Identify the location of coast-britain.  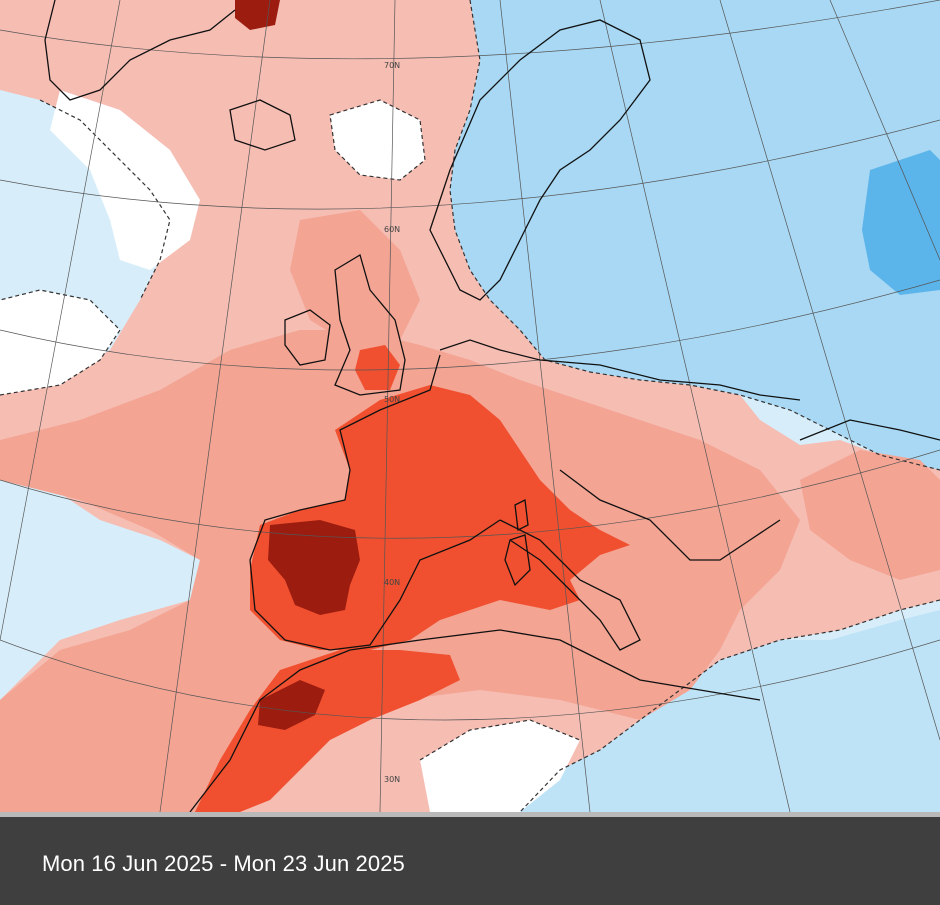
(370, 325).